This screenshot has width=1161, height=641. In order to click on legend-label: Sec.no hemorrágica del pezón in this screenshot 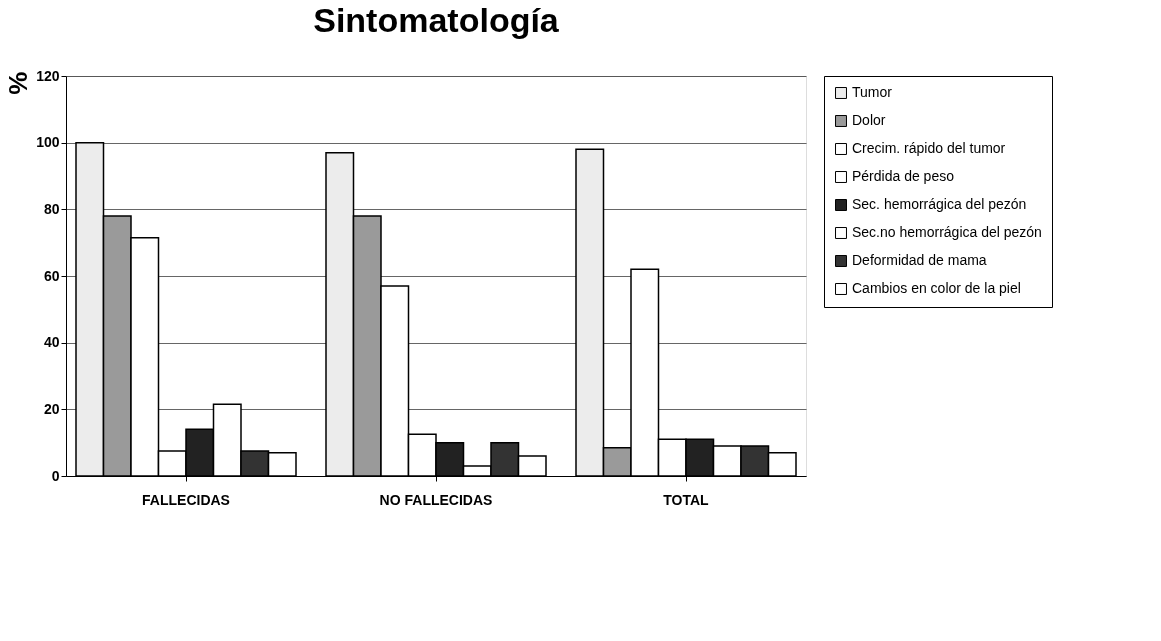, I will do `click(947, 232)`.